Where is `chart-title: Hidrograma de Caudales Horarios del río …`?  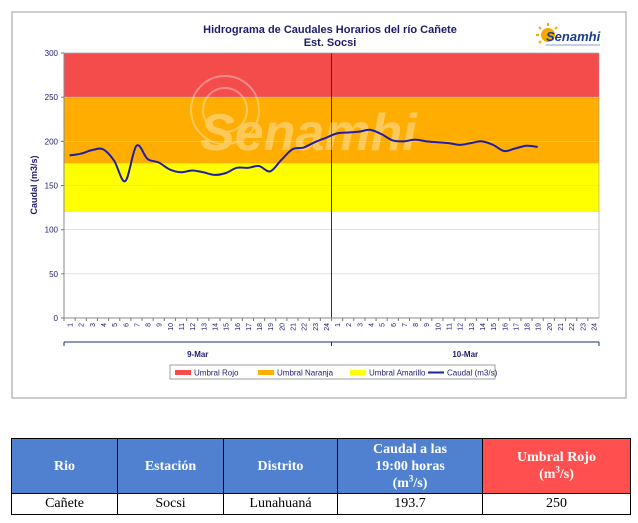 chart-title: Hidrograma de Caudales Horarios del río … is located at coordinates (330, 30).